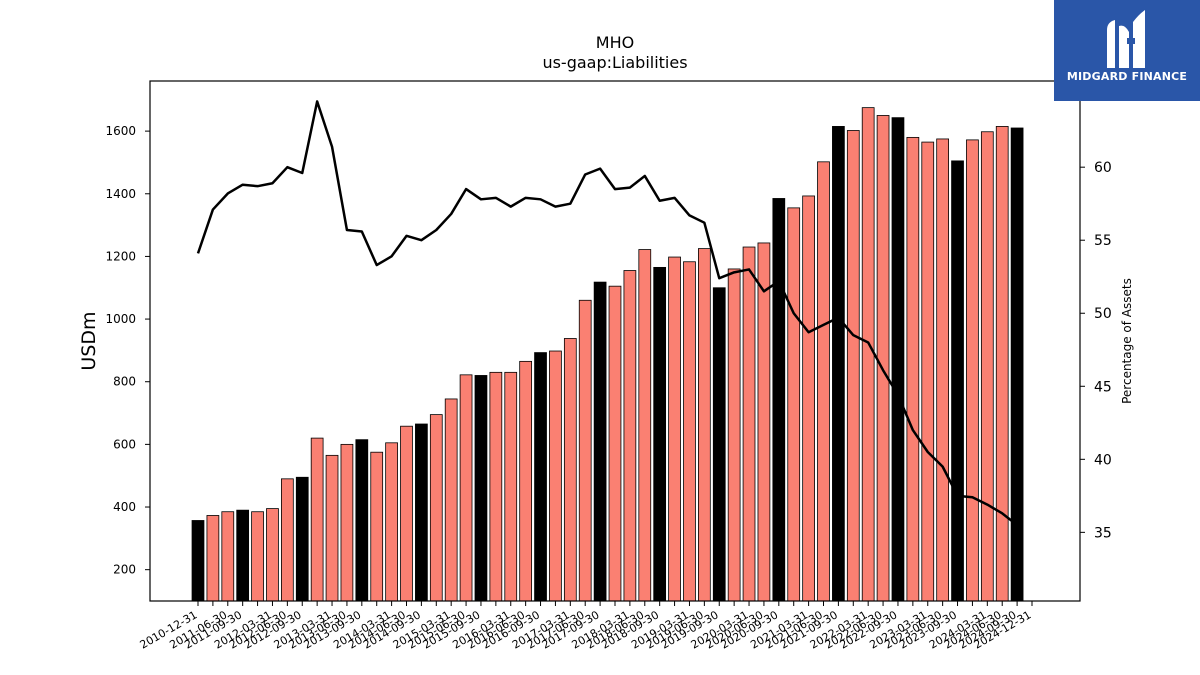 The image size is (1200, 675). I want to click on y-tick-label: 200, so click(124, 570).